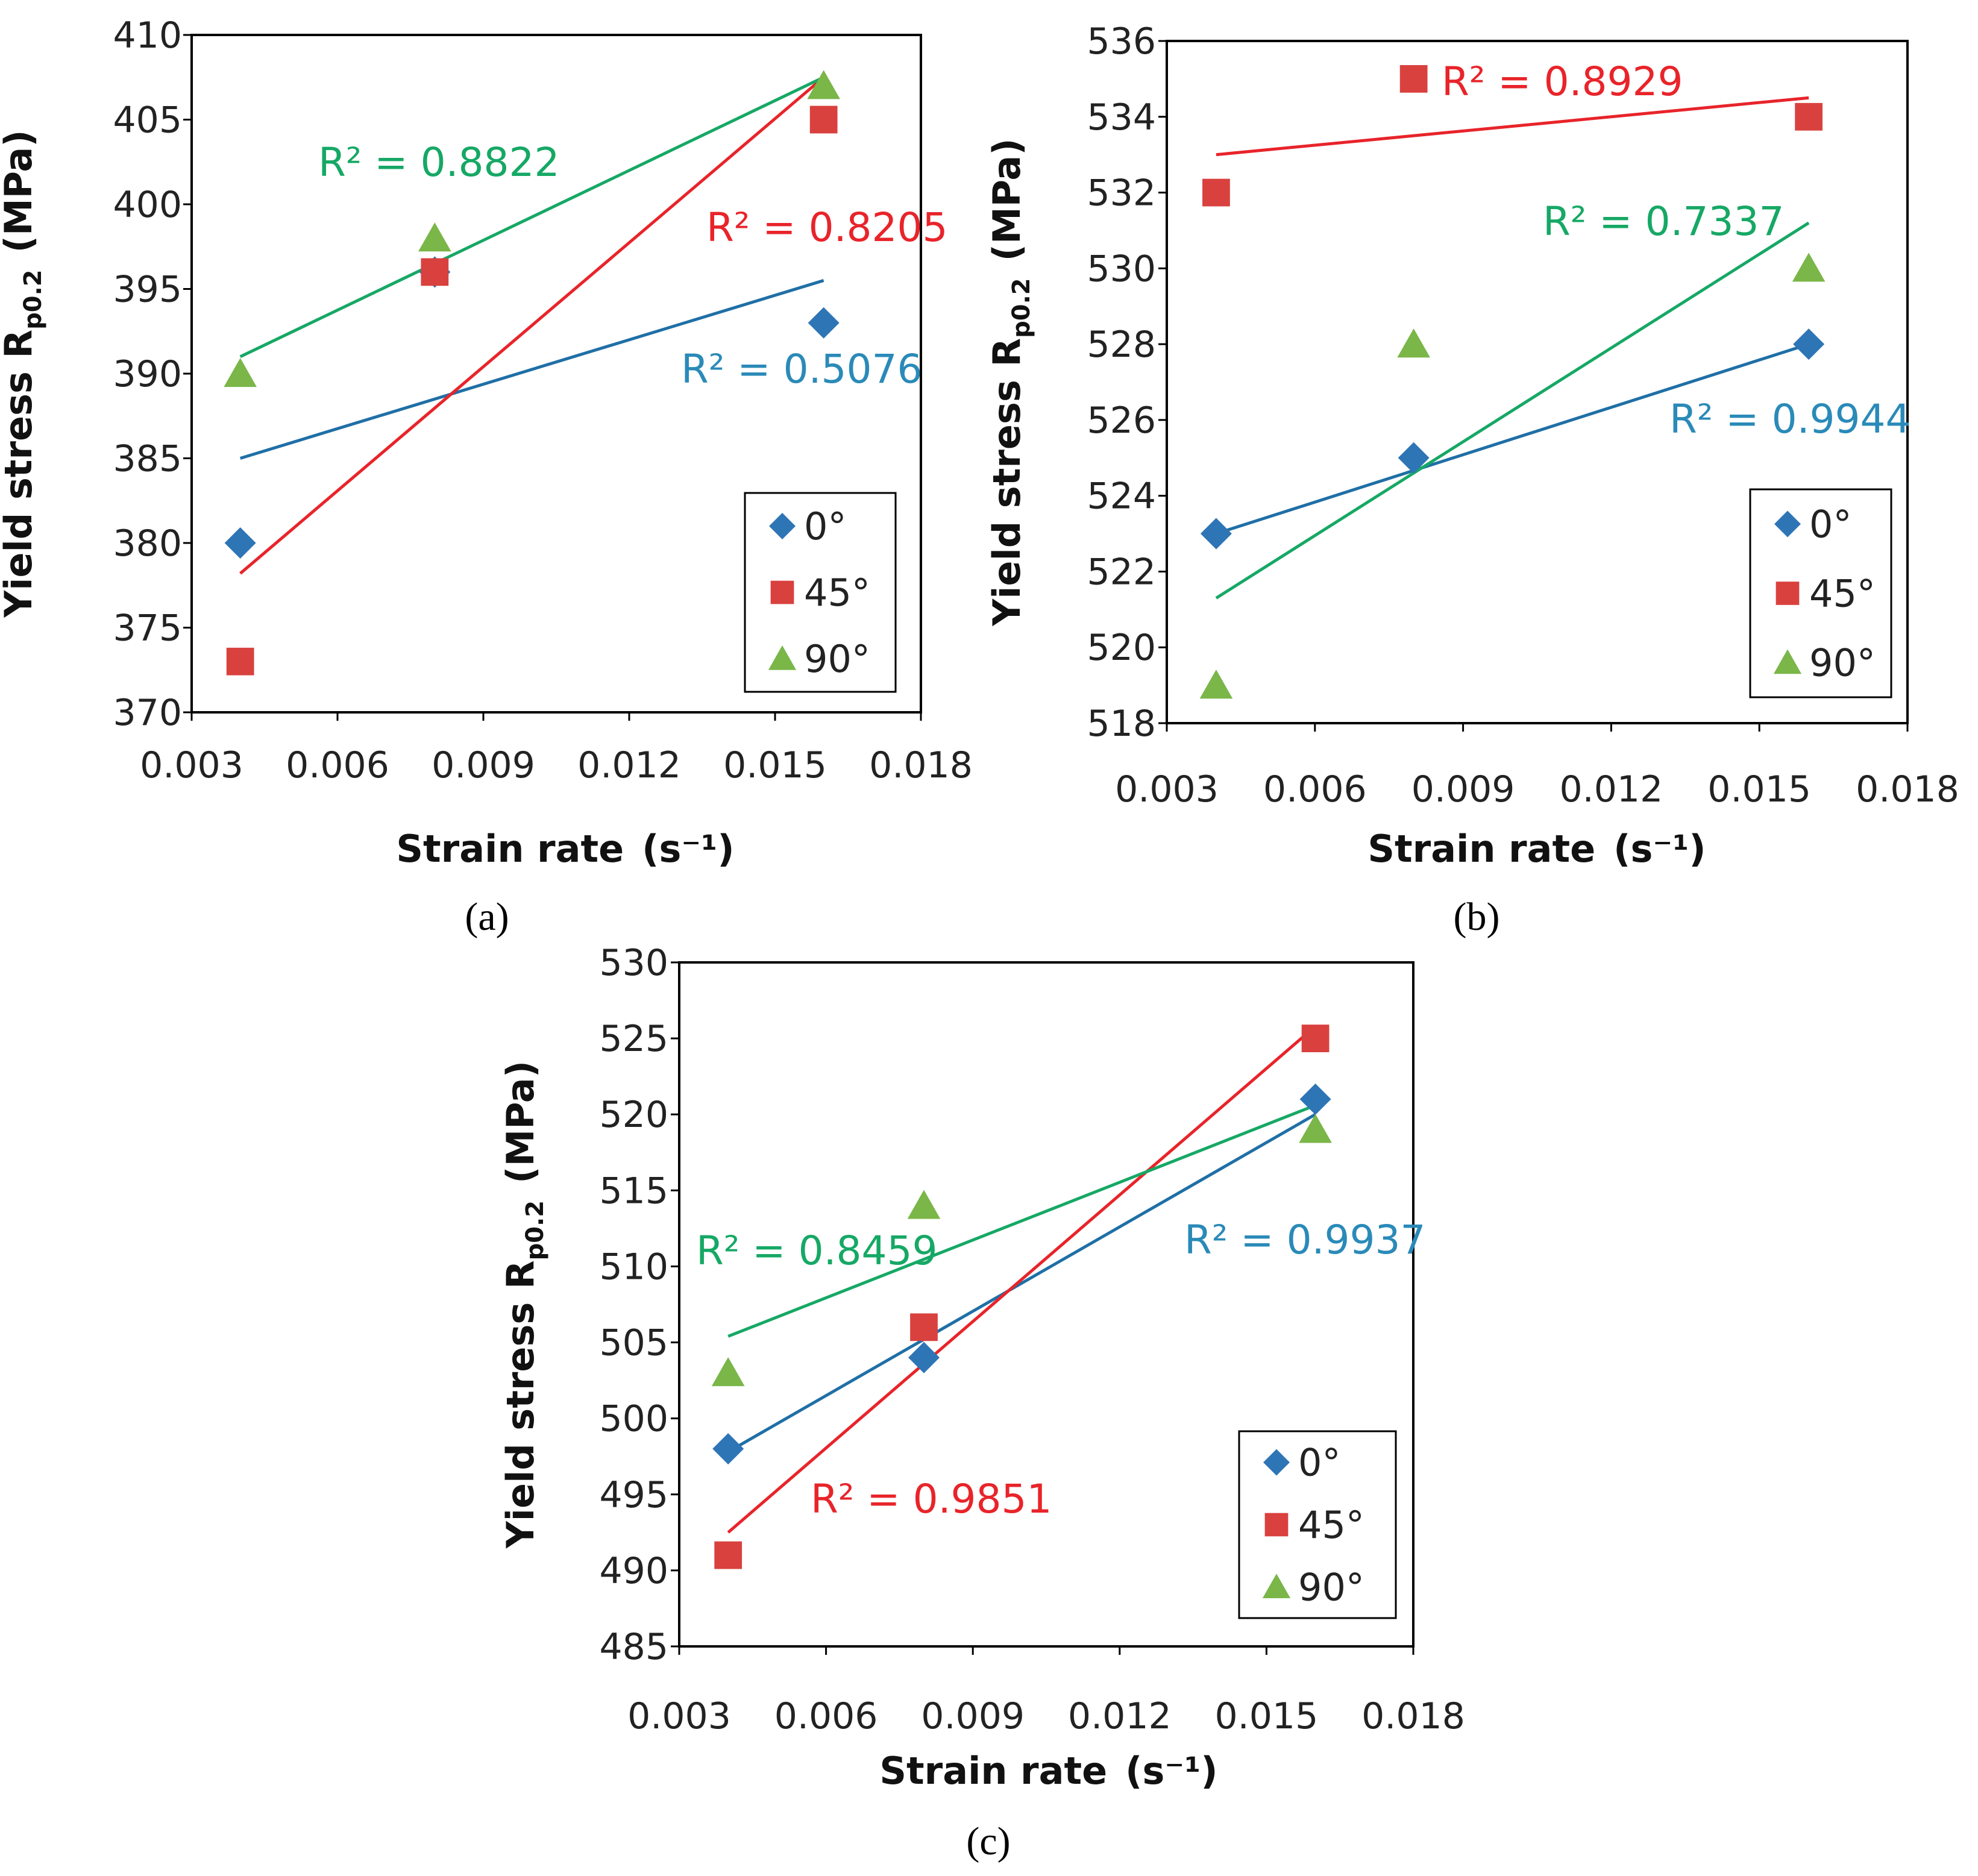  What do you see at coordinates (633, 1343) in the screenshot?
I see `y-tick-label: 505` at bounding box center [633, 1343].